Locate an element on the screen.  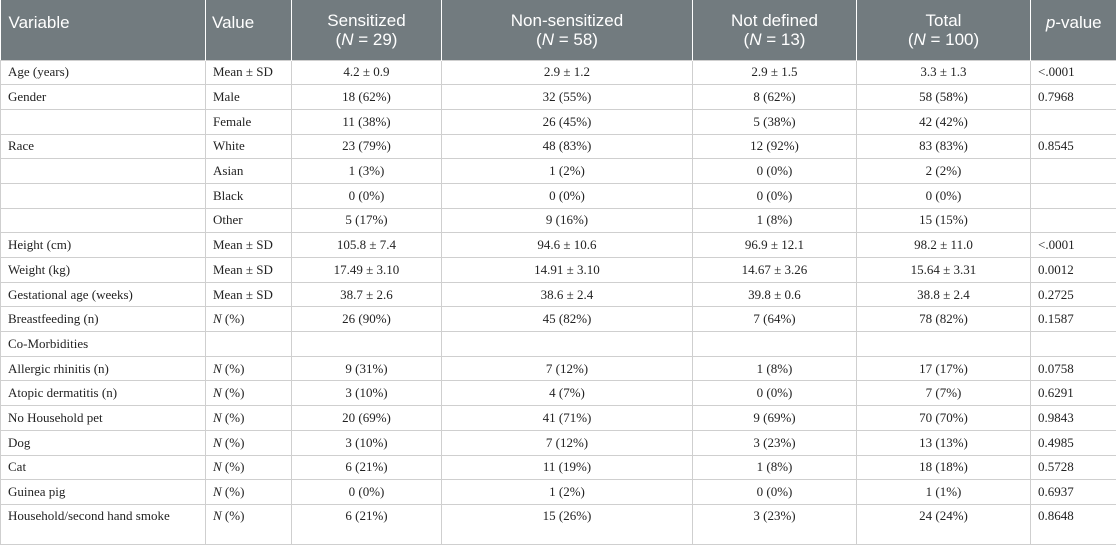
cell-pvalue: <.0001 is located at coordinates (1073, 72).